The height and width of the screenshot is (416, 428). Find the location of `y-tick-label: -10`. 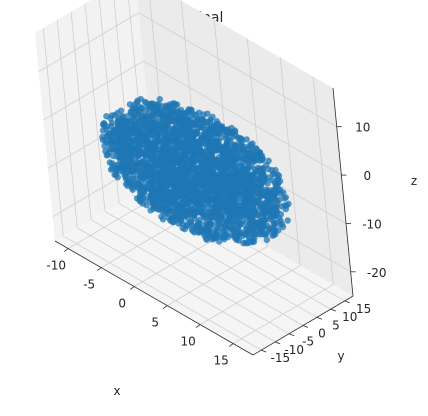

y-tick-label: -10 is located at coordinates (294, 350).